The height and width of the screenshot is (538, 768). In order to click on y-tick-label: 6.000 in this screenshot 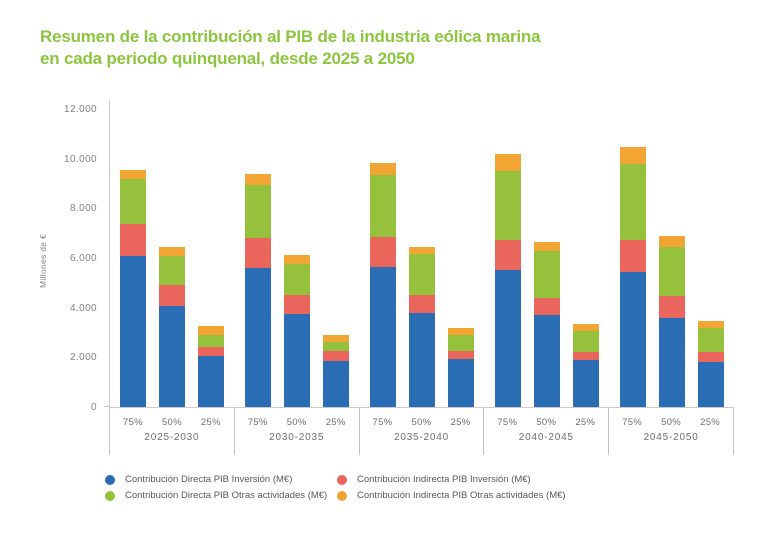, I will do `click(83, 258)`.